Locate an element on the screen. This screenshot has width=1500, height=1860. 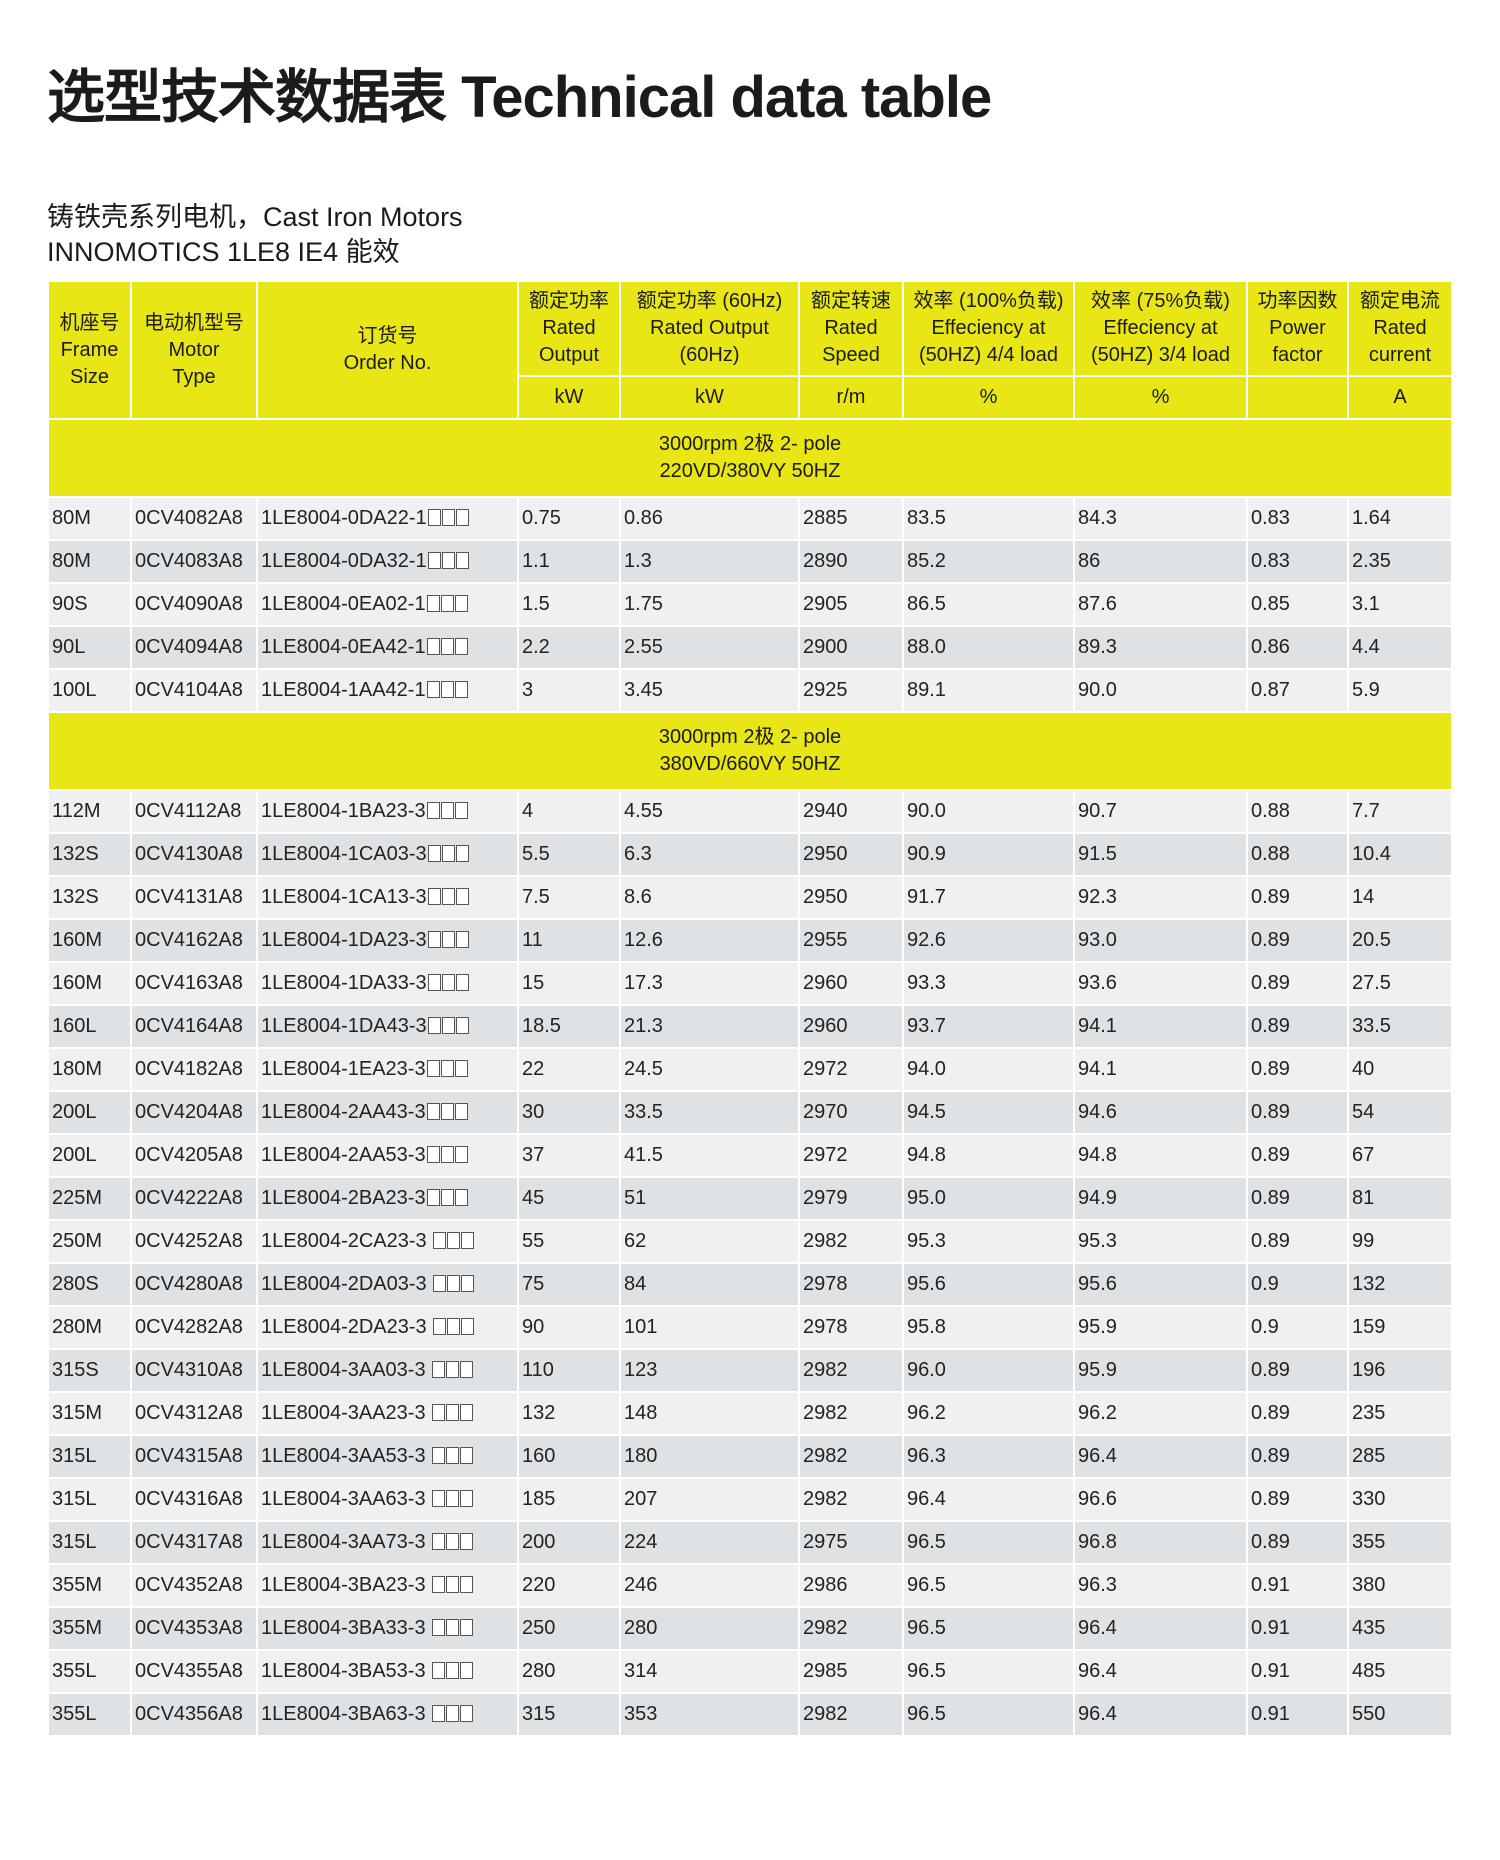
table-cell: 88.0 is located at coordinates (988, 647).